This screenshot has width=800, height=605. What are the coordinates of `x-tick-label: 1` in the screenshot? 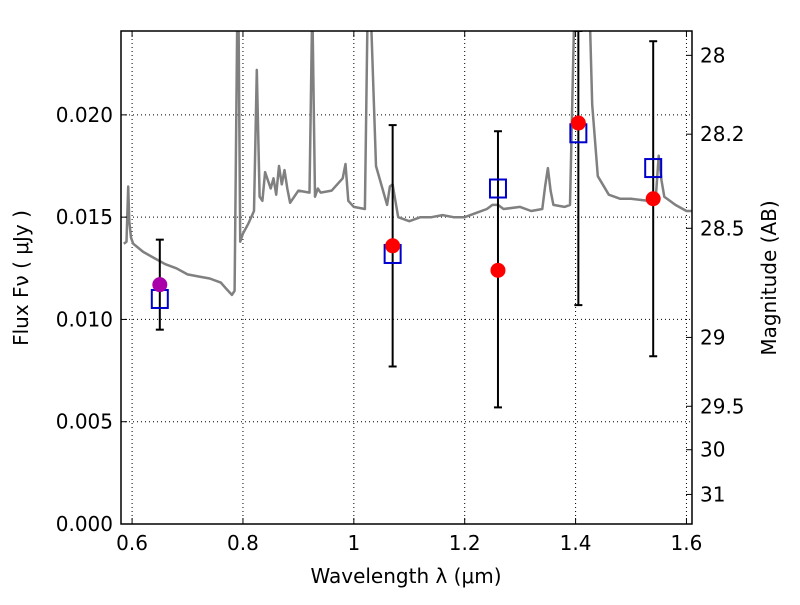 It's located at (353, 543).